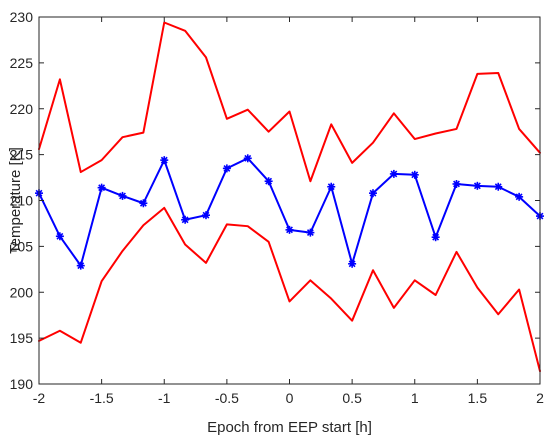  What do you see at coordinates (22, 338) in the screenshot?
I see `y-tick-label: 195` at bounding box center [22, 338].